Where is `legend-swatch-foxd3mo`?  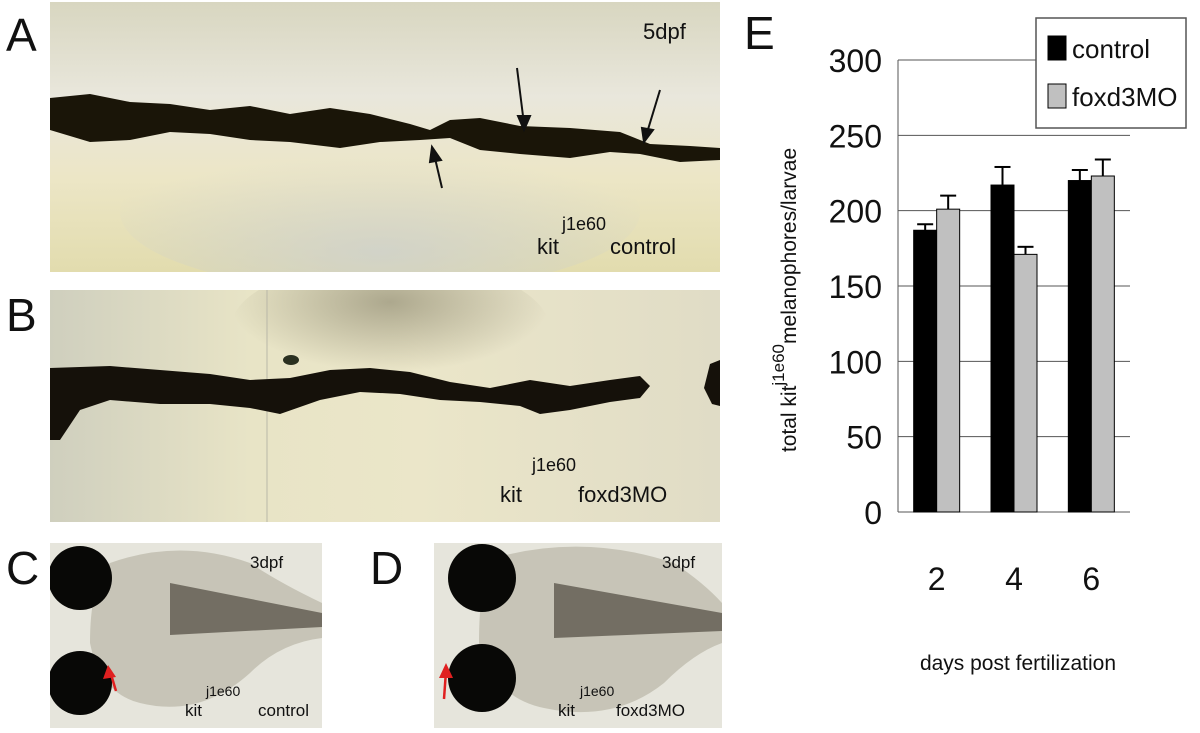 legend-swatch-foxd3mo is located at coordinates (1057, 96).